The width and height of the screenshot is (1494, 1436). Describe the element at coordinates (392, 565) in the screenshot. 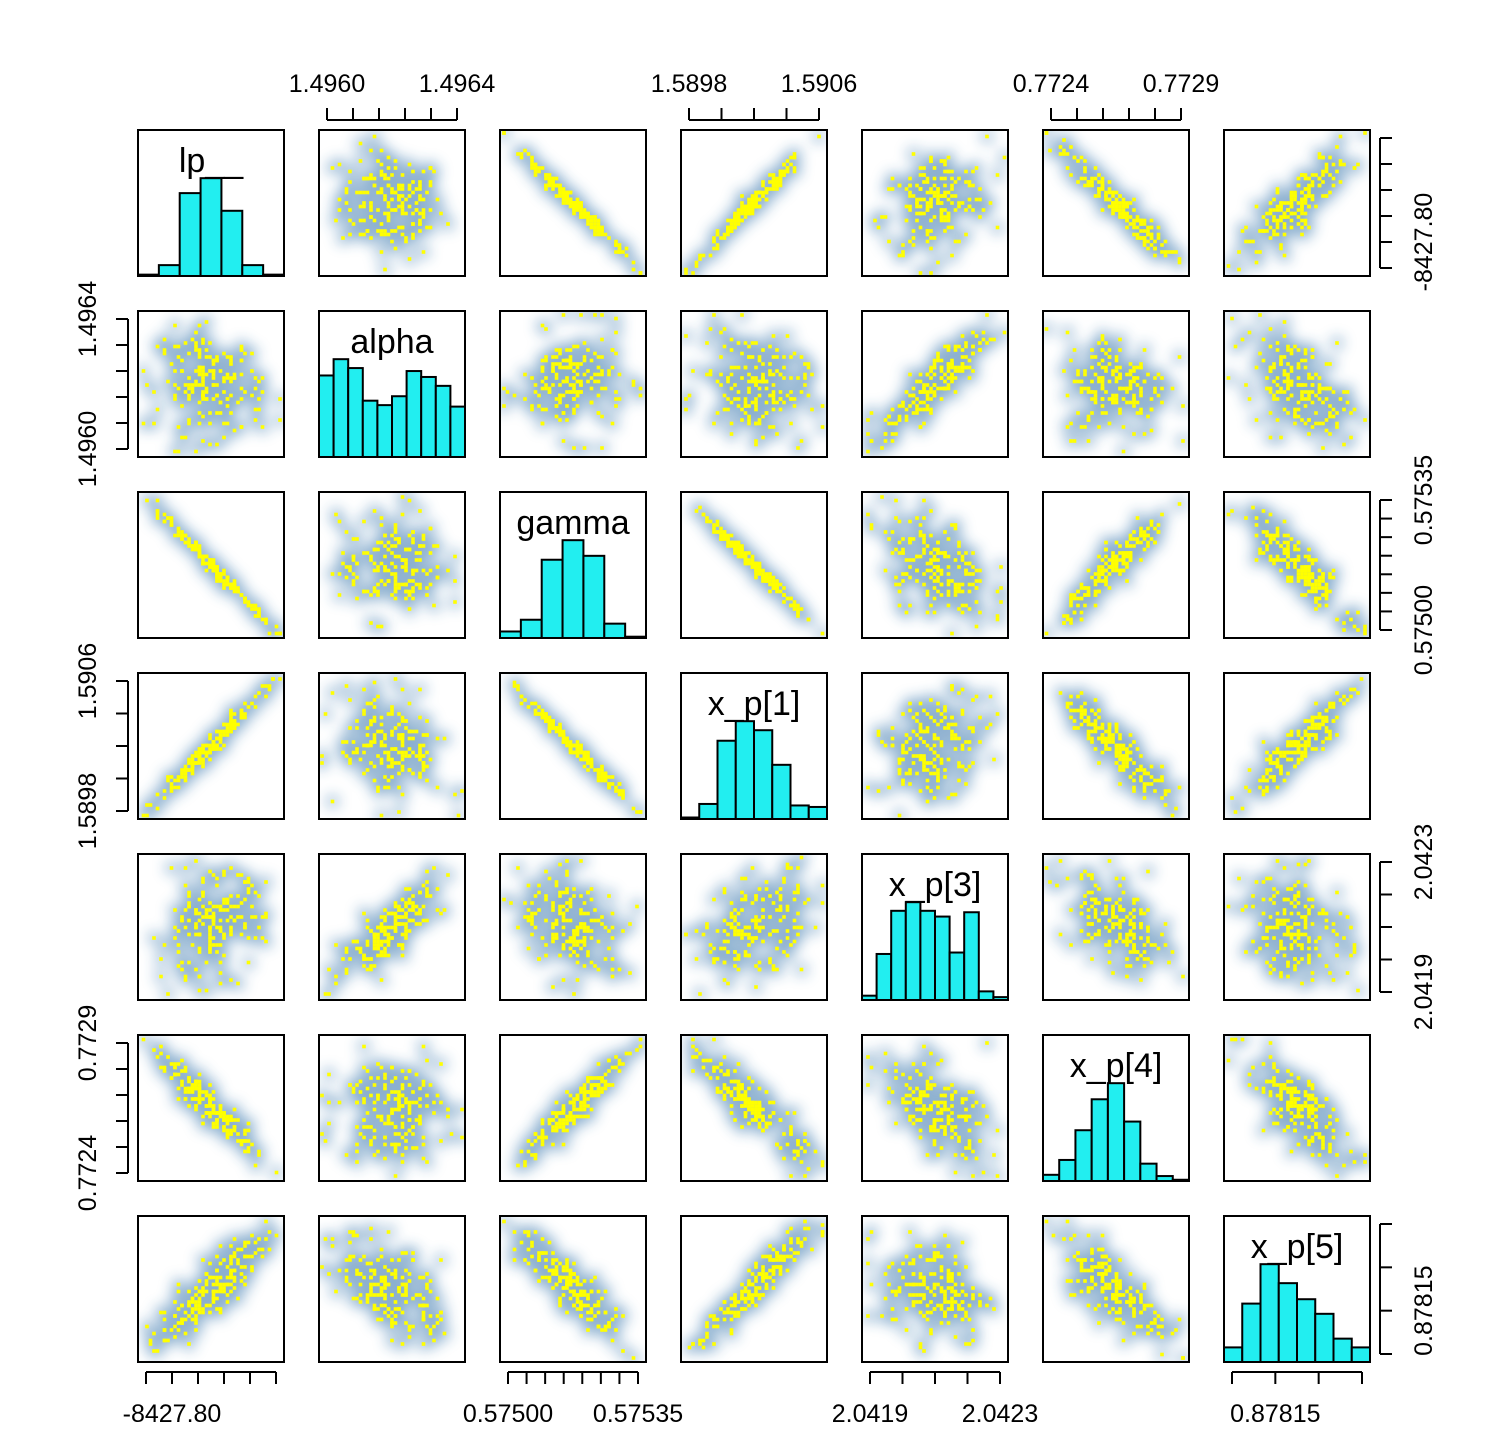

I see `panel-frame` at that location.